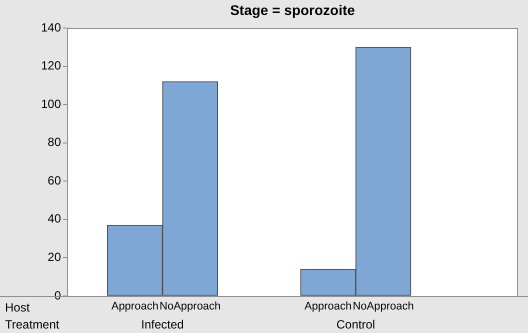 This screenshot has width=528, height=333. Describe the element at coordinates (51, 103) in the screenshot. I see `y-tick-label: 100` at that location.